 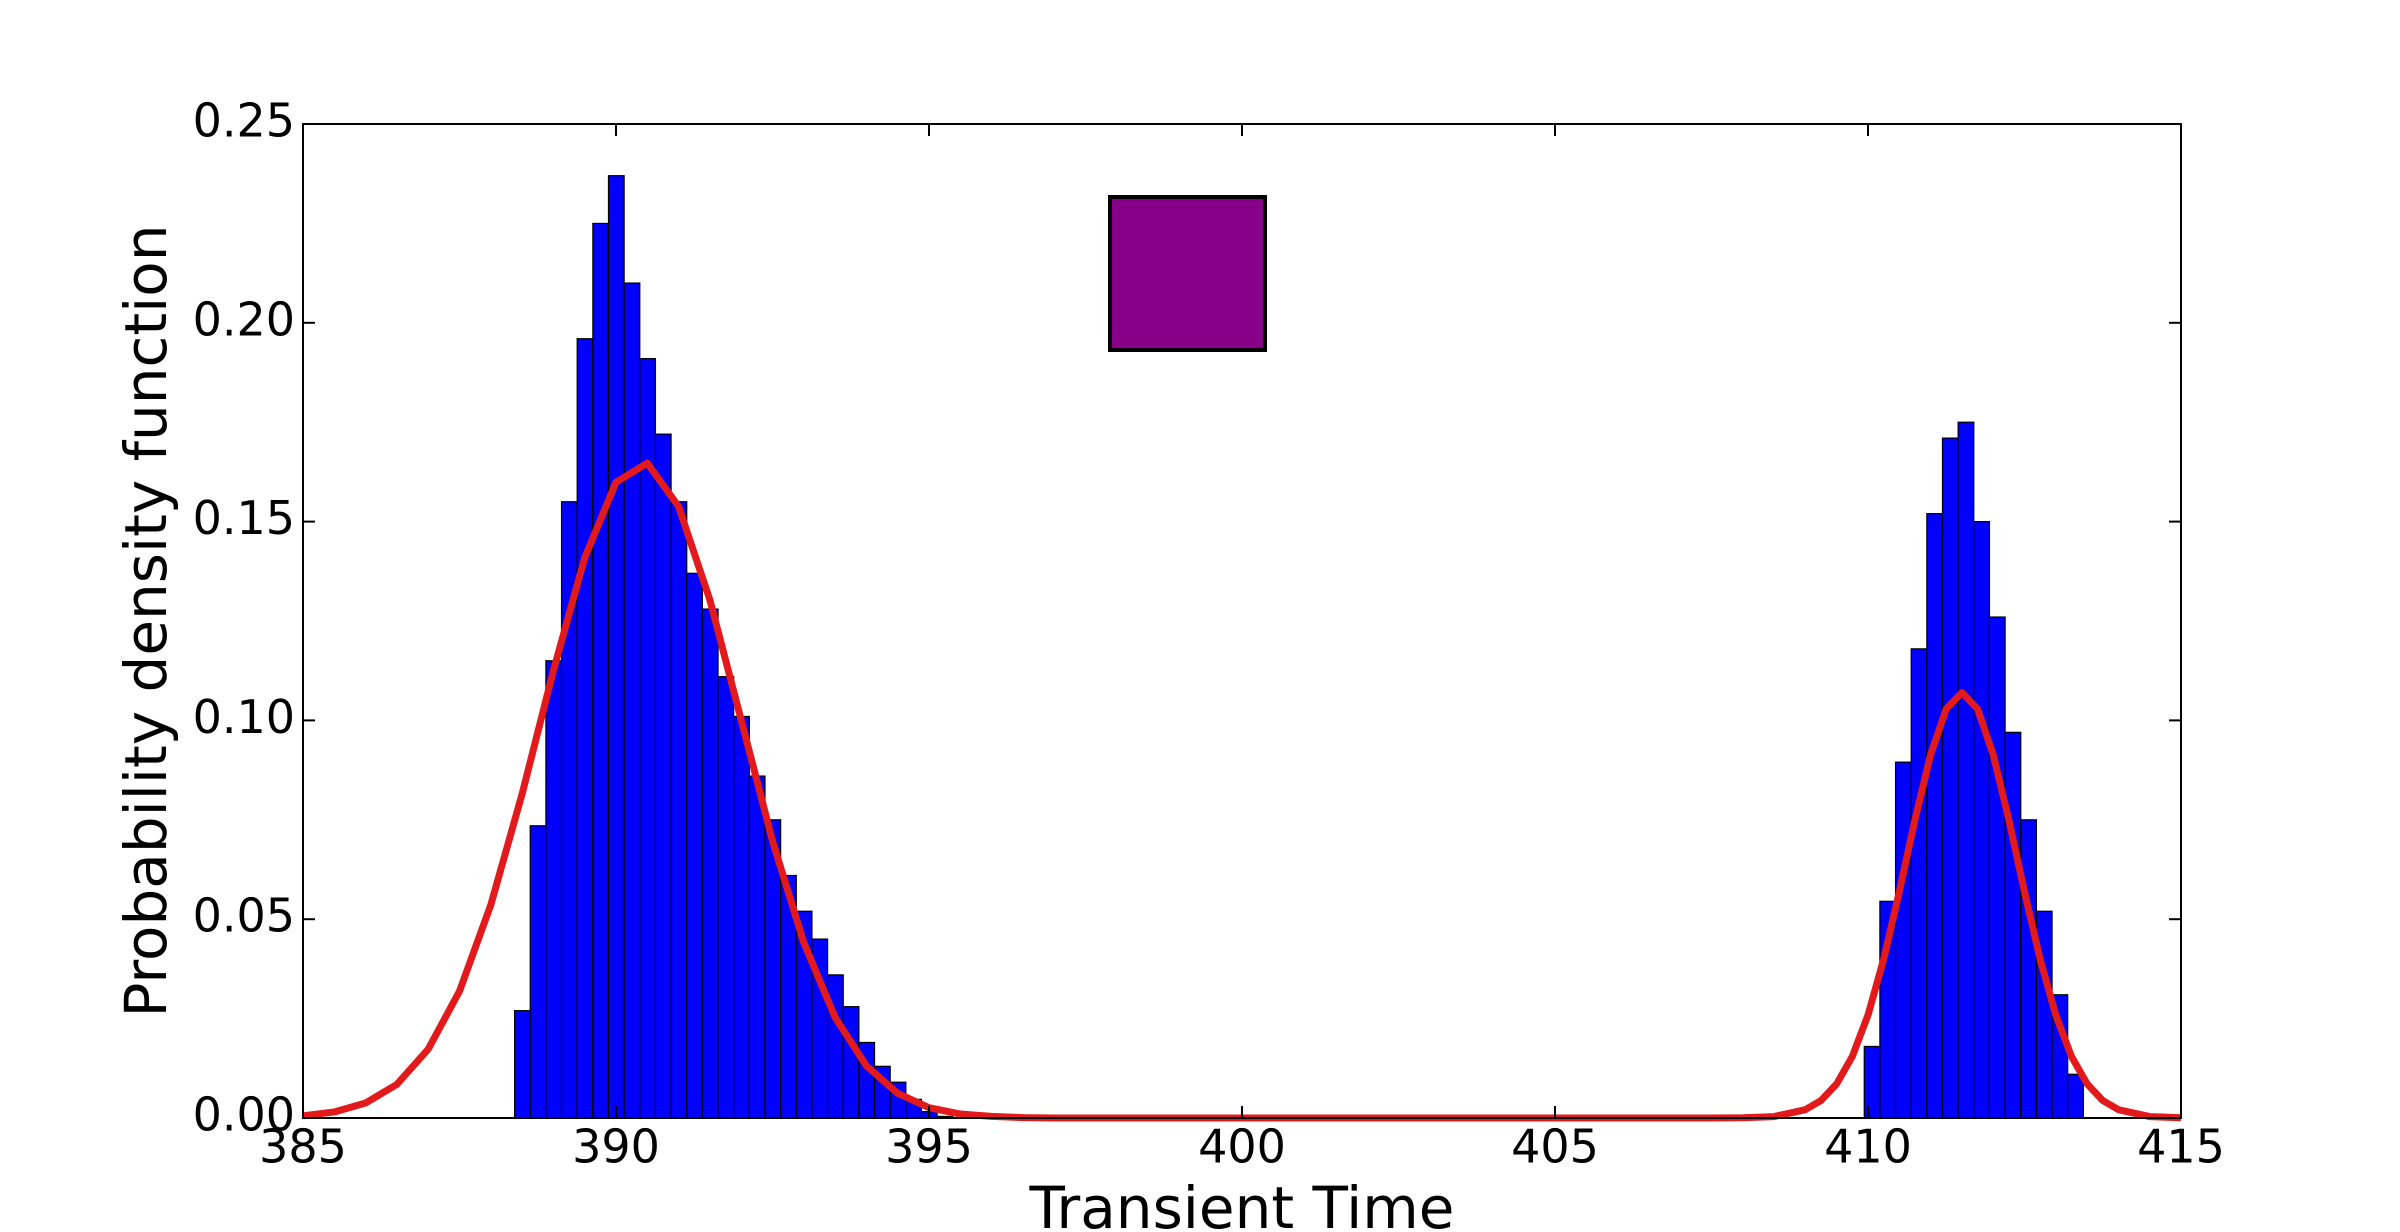 What do you see at coordinates (1868, 1147) in the screenshot?
I see `x-tick-label: 410` at bounding box center [1868, 1147].